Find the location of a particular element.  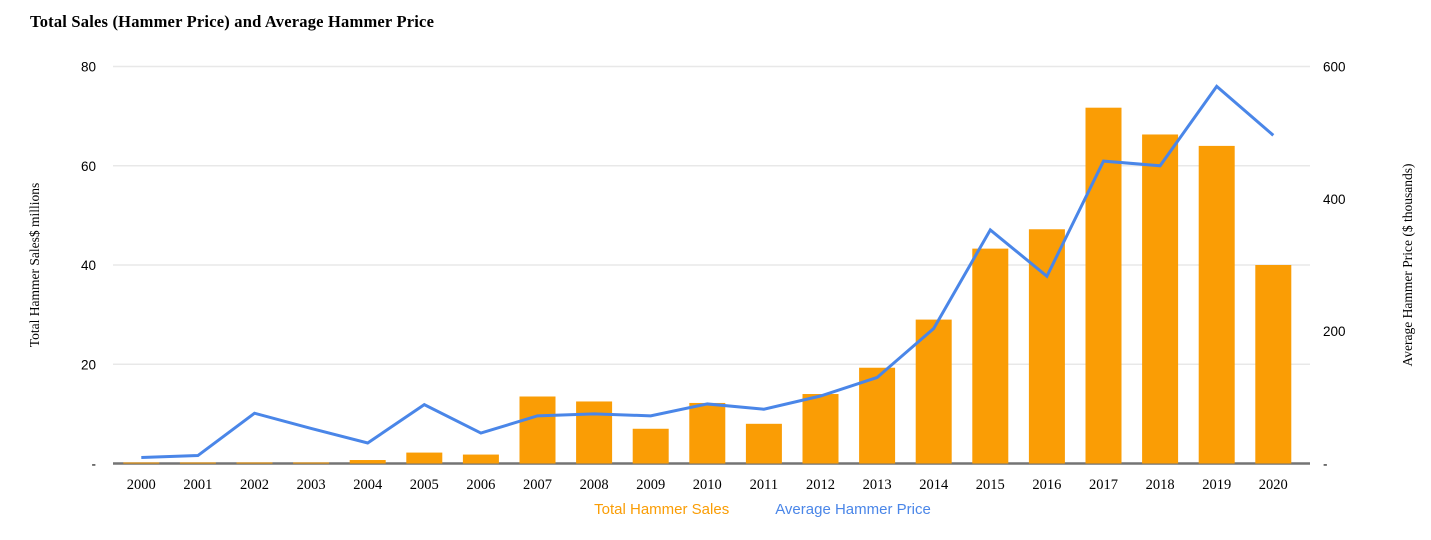

bar-2005 is located at coordinates (424, 458).